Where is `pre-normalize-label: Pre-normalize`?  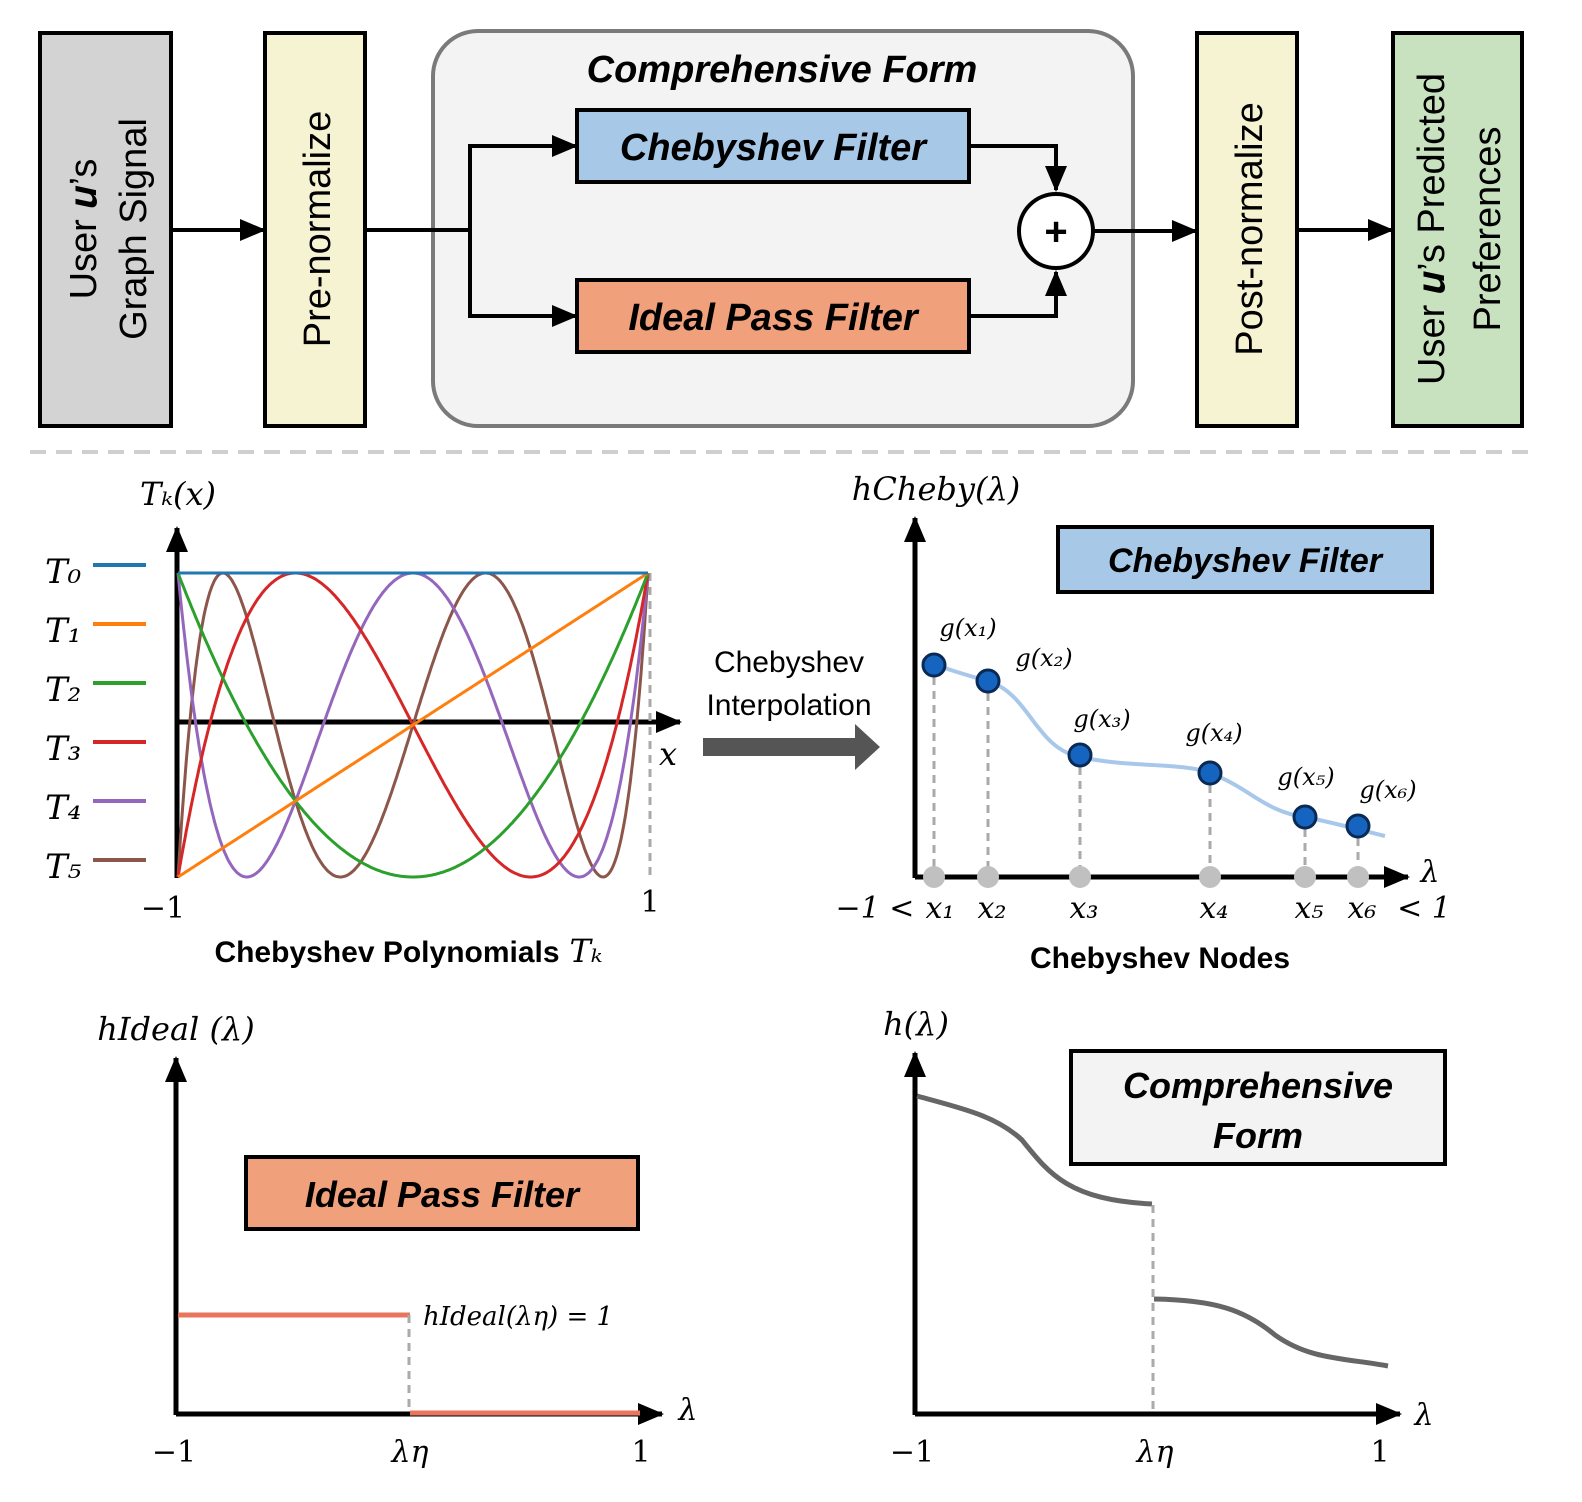
pre-normalize-label: Pre-normalize is located at coordinates (318, 229).